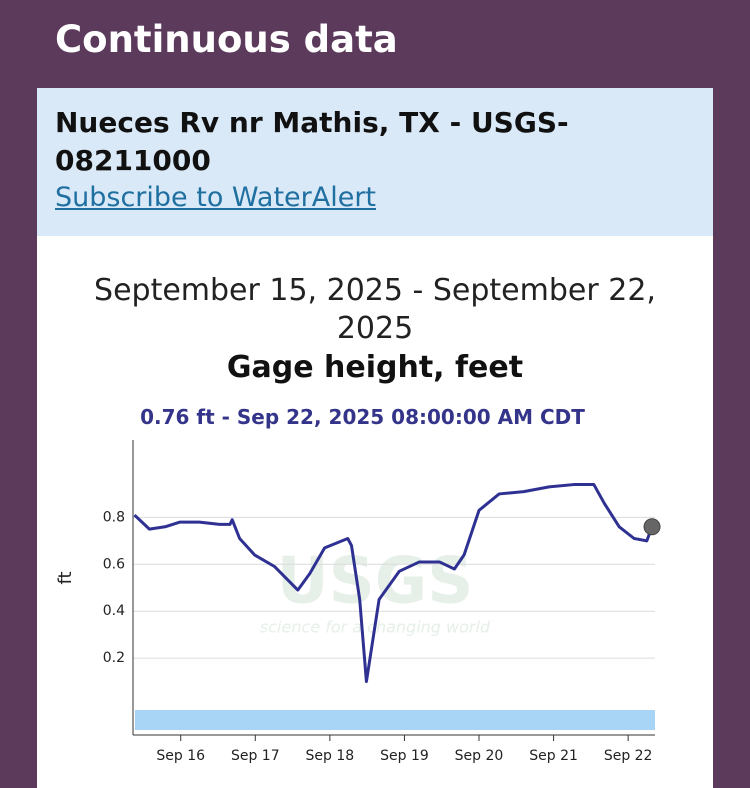 Image resolution: width=750 pixels, height=788 pixels. What do you see at coordinates (180, 756) in the screenshot?
I see `x-tick-label: Sep 16` at bounding box center [180, 756].